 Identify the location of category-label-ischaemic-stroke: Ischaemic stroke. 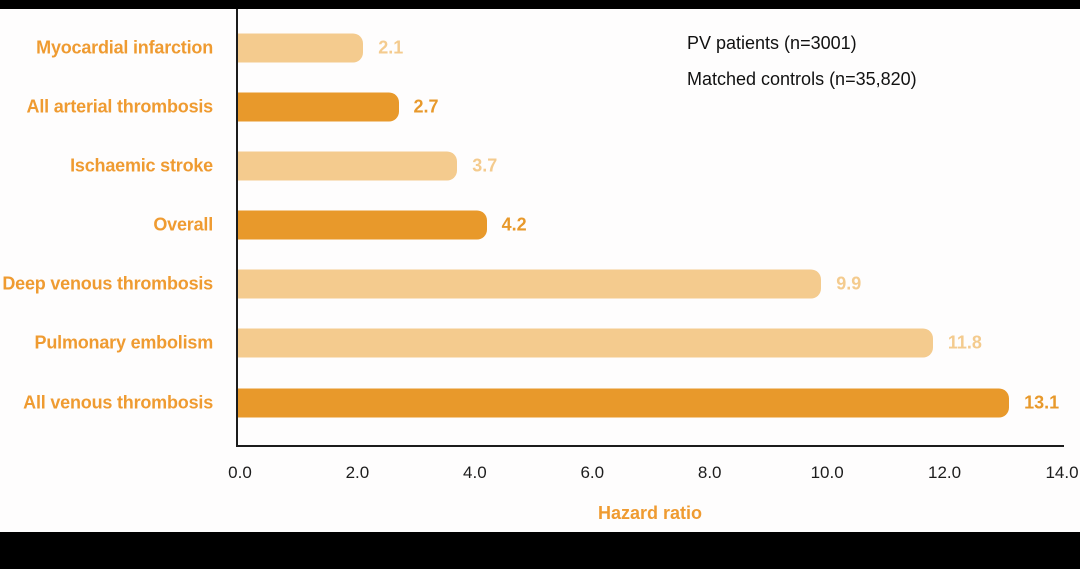
(141, 165).